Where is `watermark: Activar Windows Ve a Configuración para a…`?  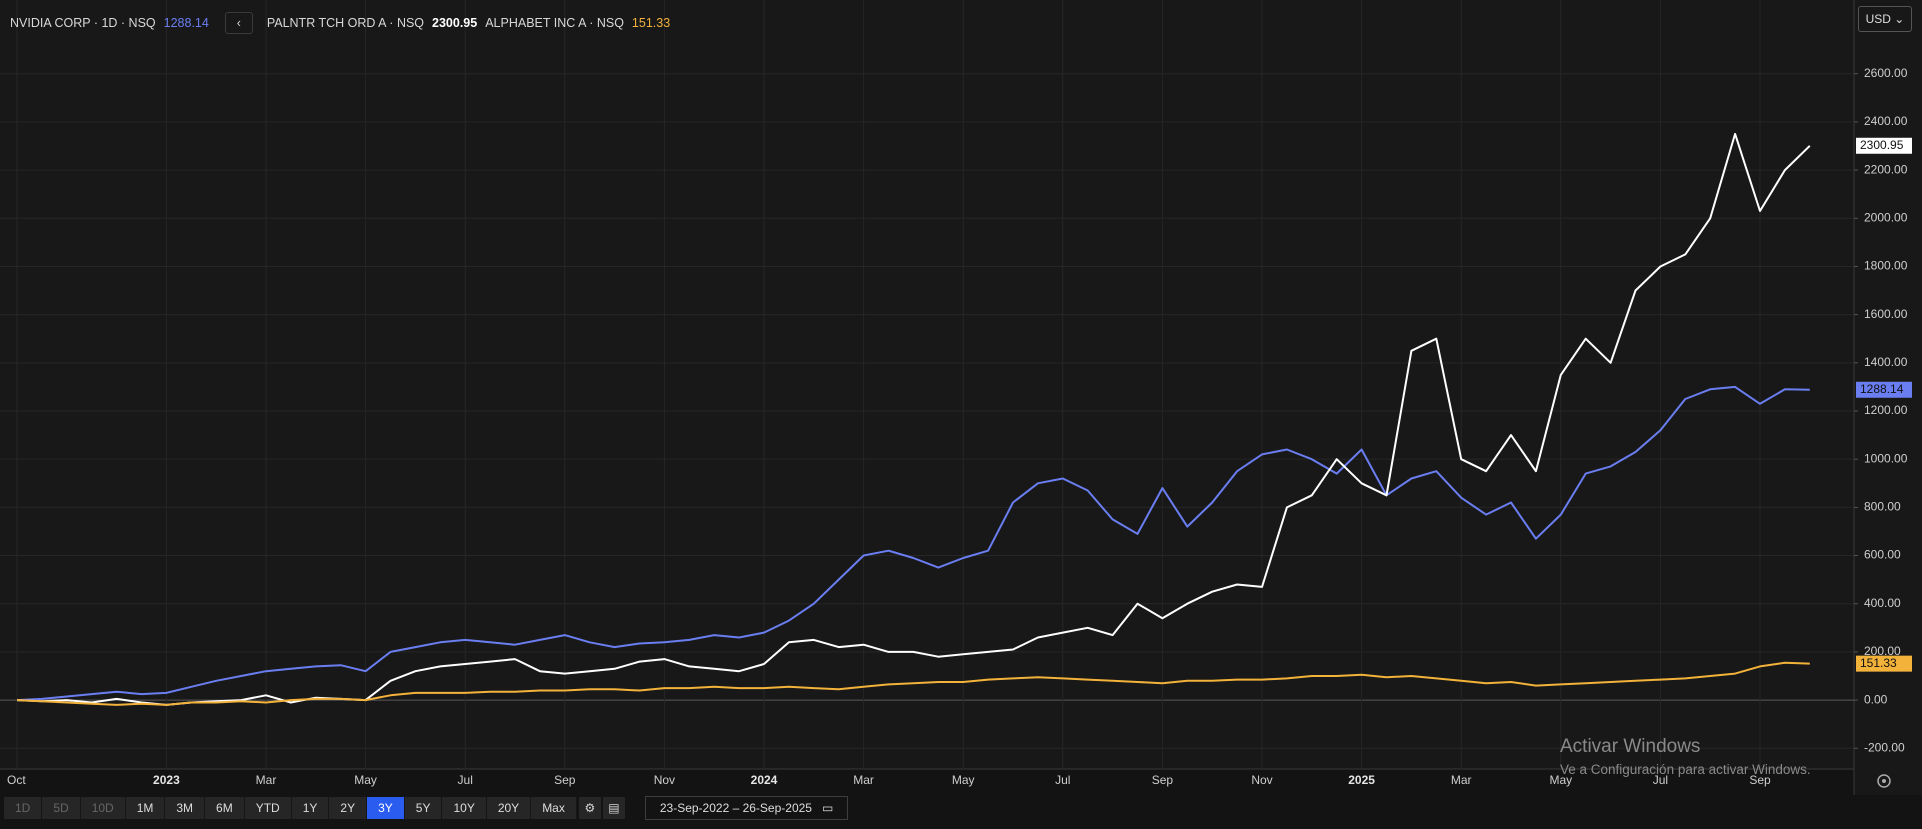
watermark: Activar Windows Ve a Configuración para a… is located at coordinates (1685, 756).